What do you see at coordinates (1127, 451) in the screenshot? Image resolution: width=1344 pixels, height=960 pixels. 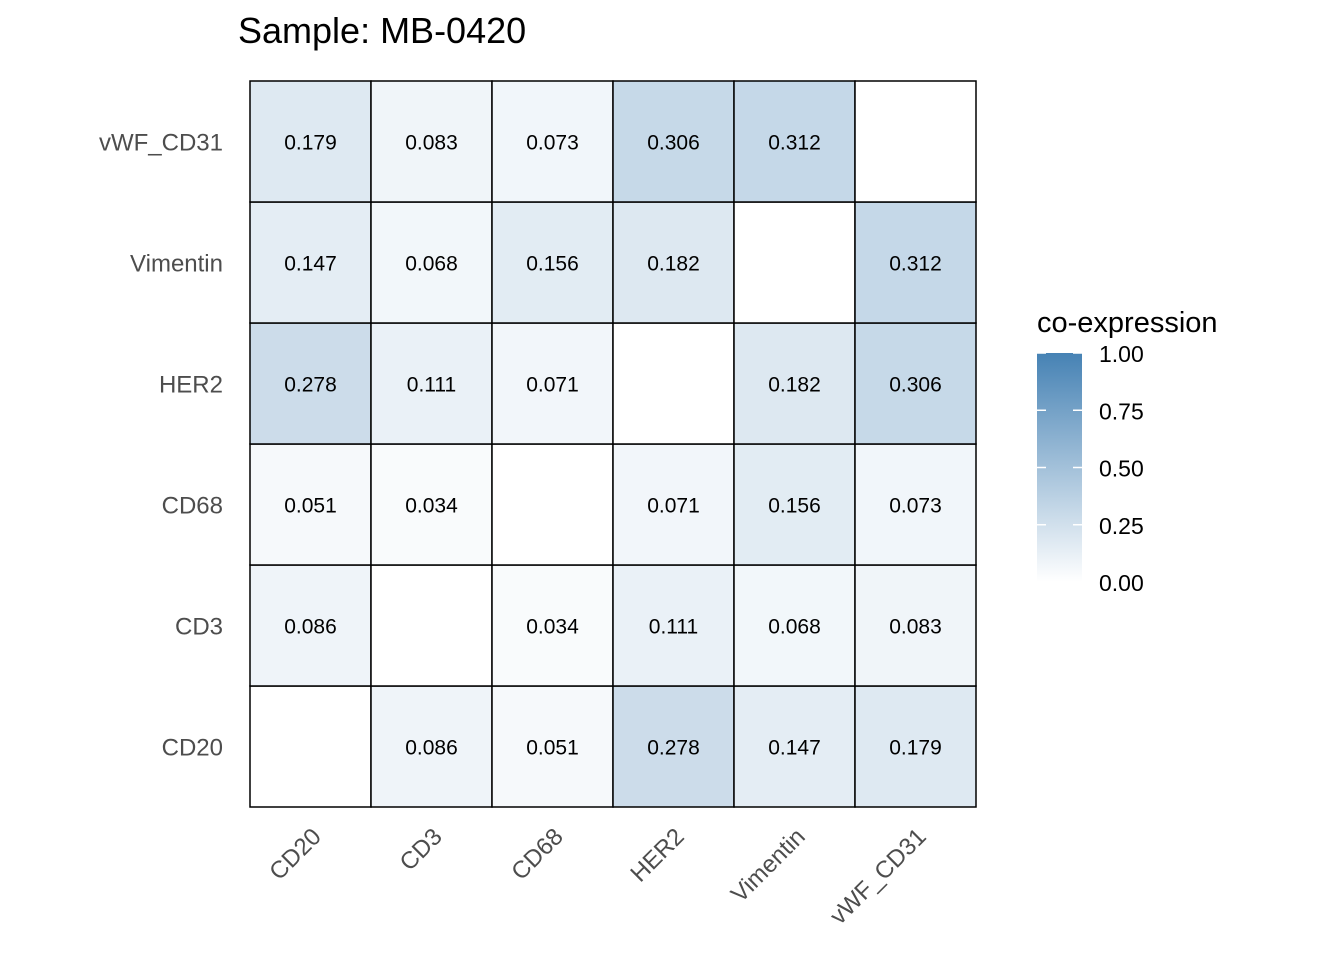 I see `legend: co-expression 0.00 0.25 0.50 0.75 1.00` at bounding box center [1127, 451].